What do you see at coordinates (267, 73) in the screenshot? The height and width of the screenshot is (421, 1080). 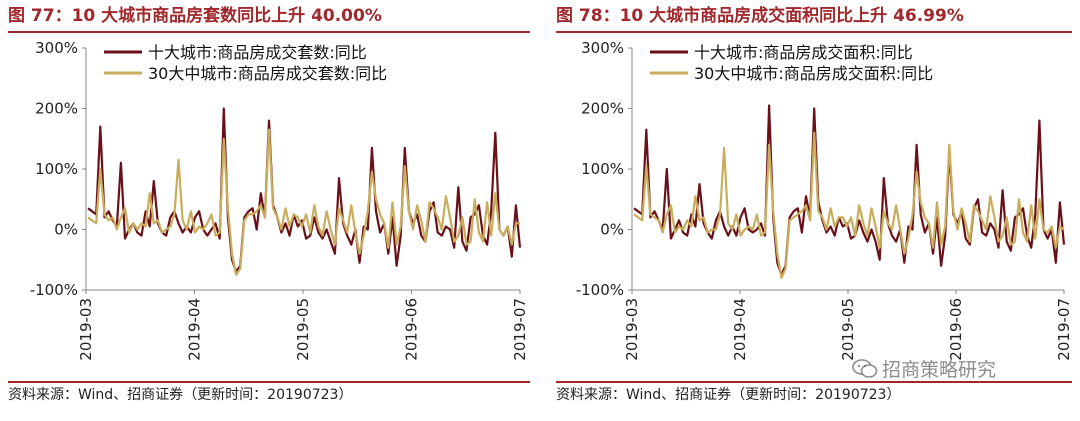 I see `legend-label: 30大中城市:商品房成交套数:同比` at bounding box center [267, 73].